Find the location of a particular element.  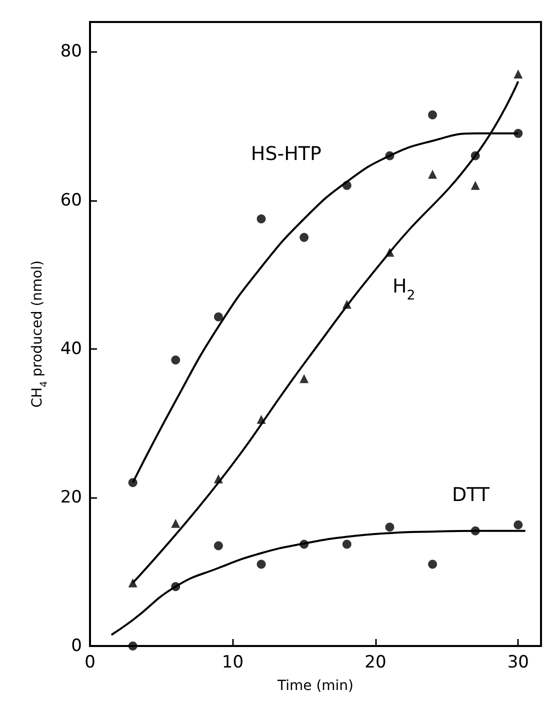

x-tick-label: 10 is located at coordinates (233, 662).